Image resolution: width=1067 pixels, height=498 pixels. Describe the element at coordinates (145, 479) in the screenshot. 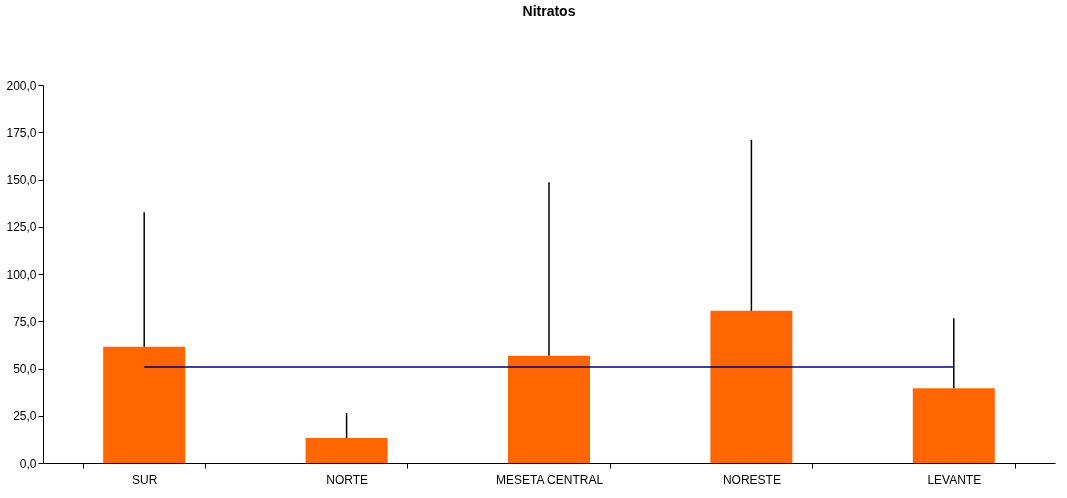

I see `x-tick-label: SUR` at that location.